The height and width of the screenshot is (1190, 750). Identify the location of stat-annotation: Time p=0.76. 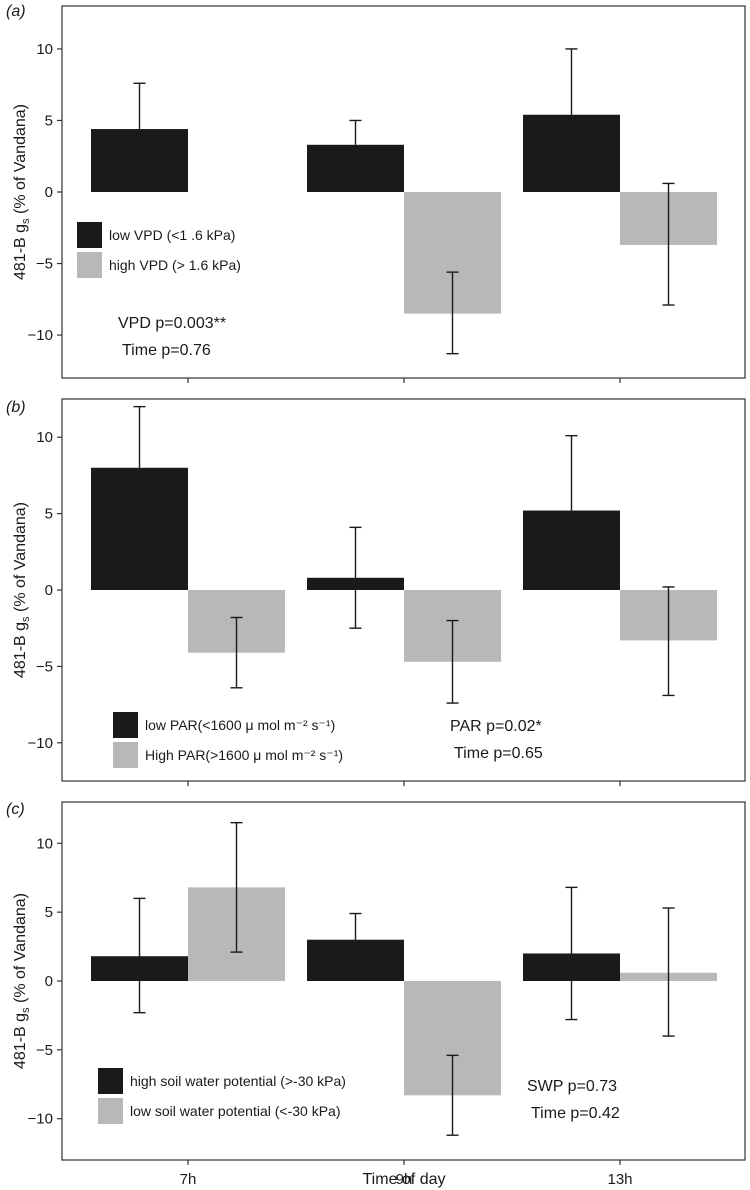
(166, 350).